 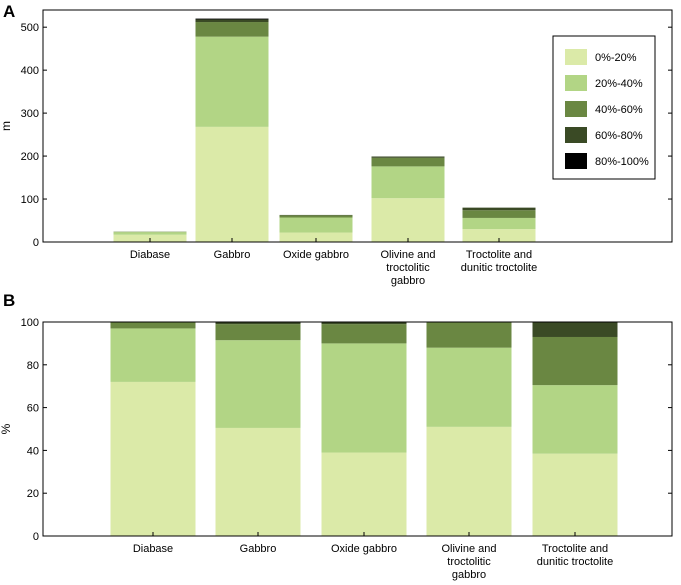 What do you see at coordinates (9, 11) in the screenshot?
I see `panel-letter-a: A` at bounding box center [9, 11].